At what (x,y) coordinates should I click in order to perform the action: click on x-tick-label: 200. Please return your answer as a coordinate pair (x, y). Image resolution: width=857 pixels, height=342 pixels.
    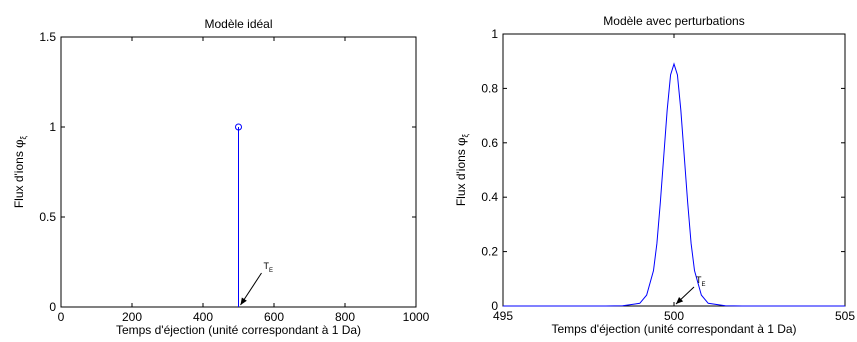
    Looking at the image, I should click on (132, 317).